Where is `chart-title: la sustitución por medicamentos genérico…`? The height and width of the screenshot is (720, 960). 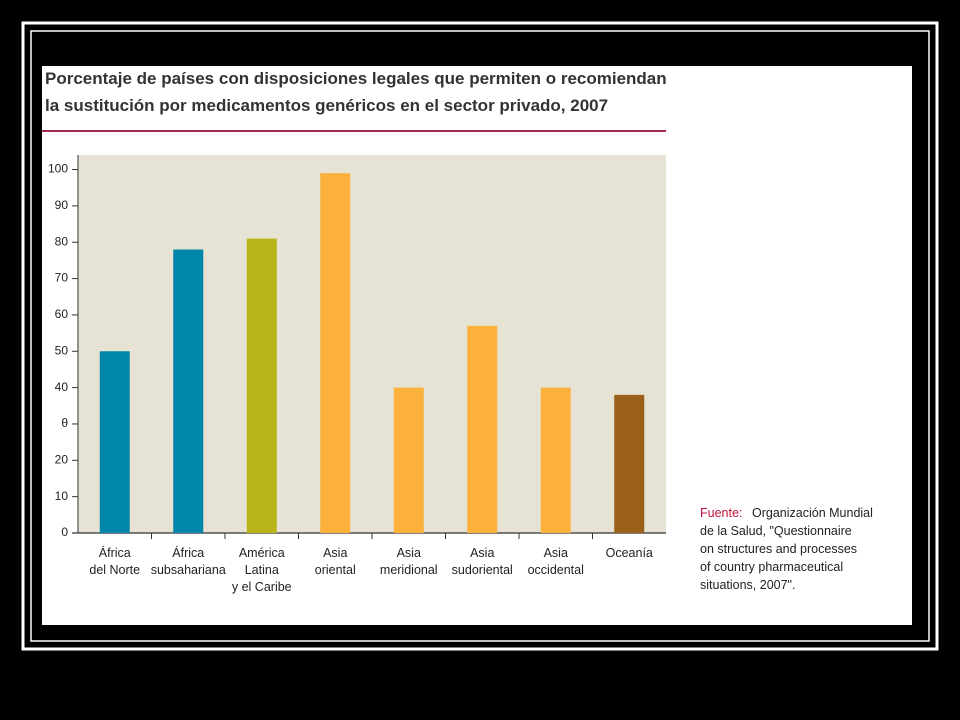
chart-title: la sustitución por medicamentos genérico… is located at coordinates (326, 105).